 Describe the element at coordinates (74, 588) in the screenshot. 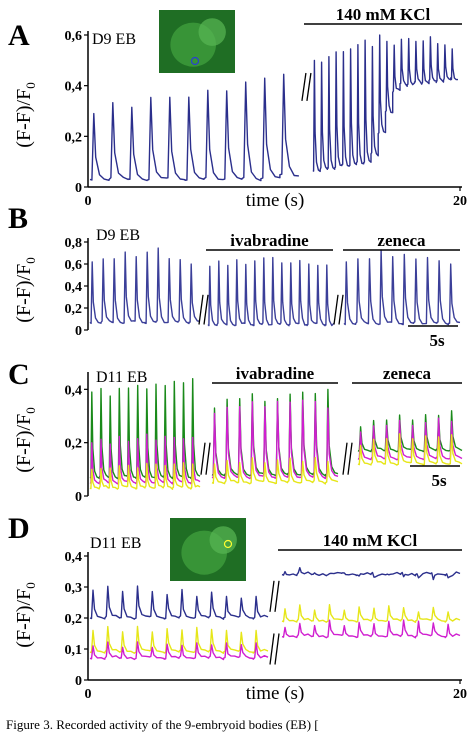

I see `y-tick-label: 0,3` at that location.